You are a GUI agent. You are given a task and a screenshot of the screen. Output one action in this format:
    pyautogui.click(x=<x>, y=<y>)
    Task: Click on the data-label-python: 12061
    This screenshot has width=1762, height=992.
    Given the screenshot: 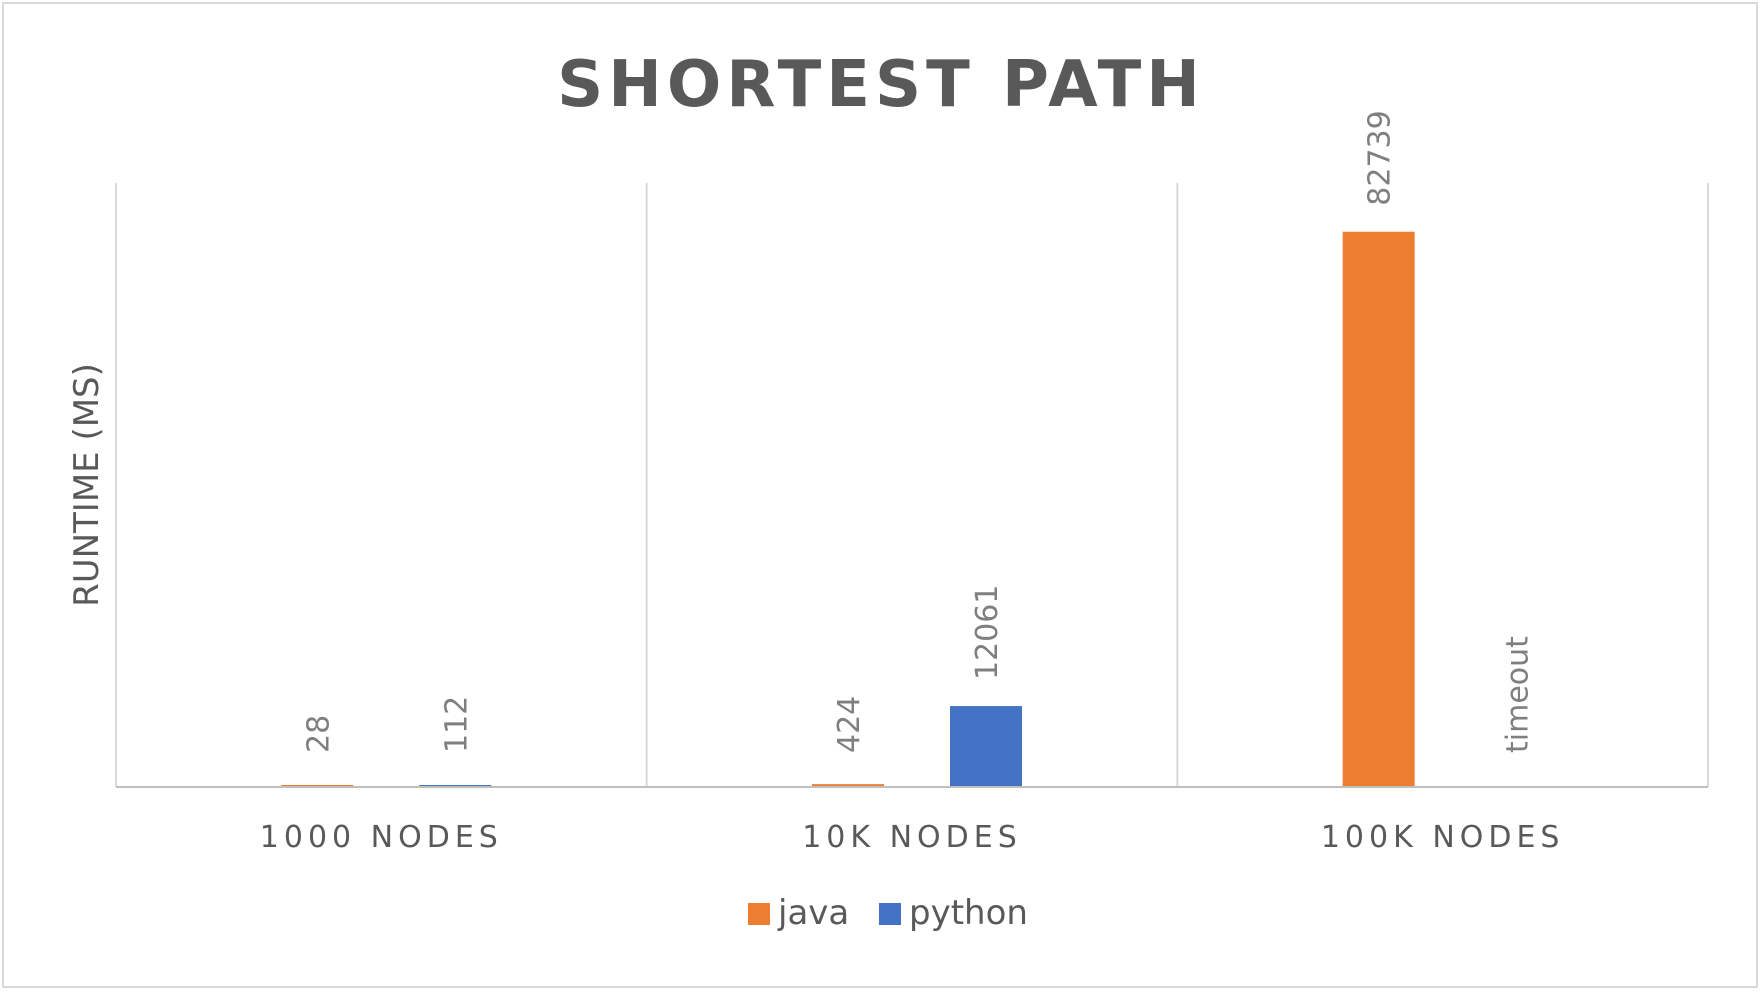 What is the action you would take?
    pyautogui.click(x=987, y=632)
    